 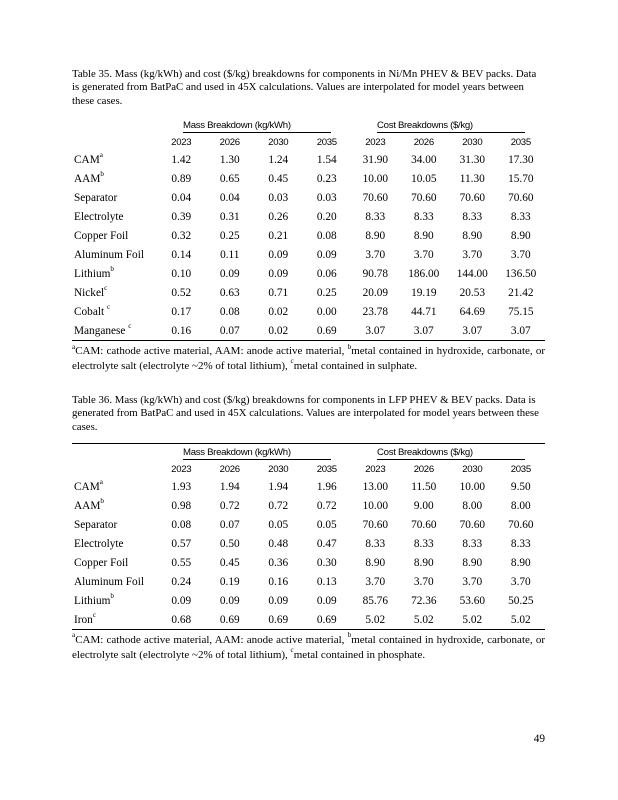 I want to click on component-label: Cobalt c, so click(x=92, y=310).